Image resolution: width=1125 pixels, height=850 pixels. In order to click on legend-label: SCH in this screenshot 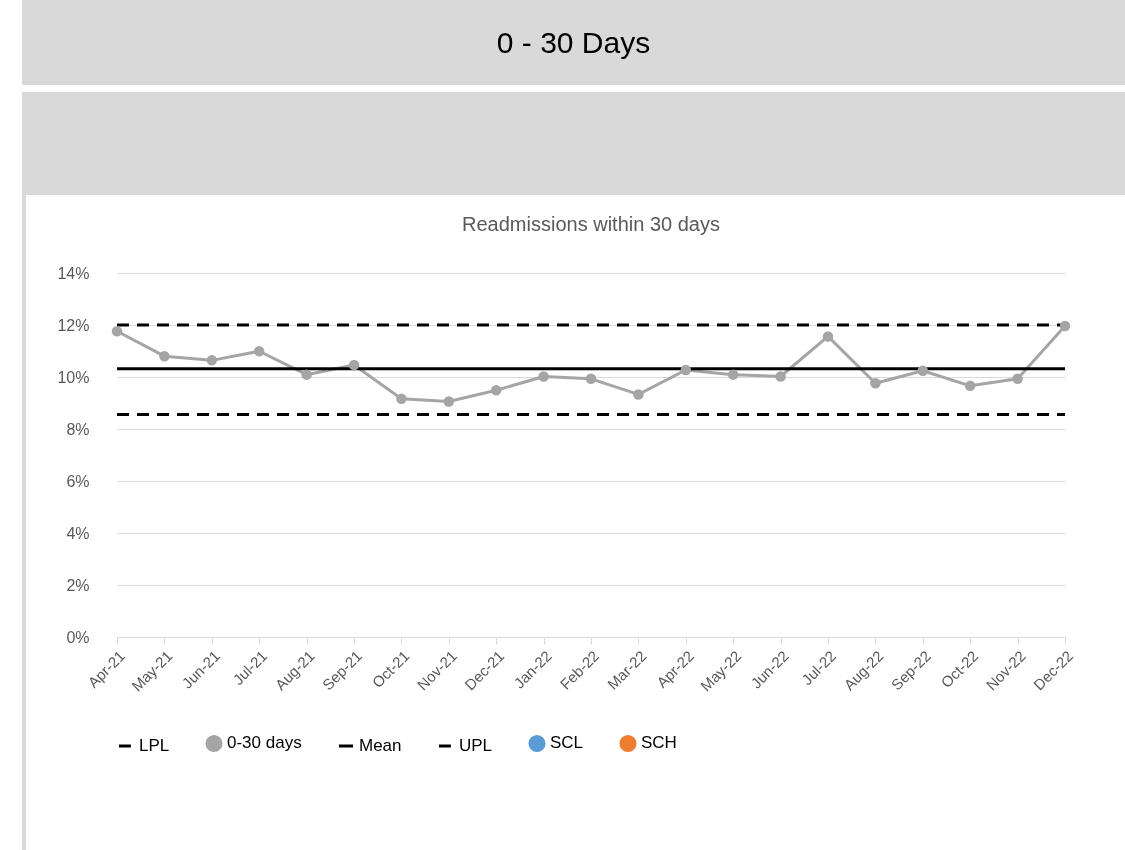, I will do `click(659, 743)`.